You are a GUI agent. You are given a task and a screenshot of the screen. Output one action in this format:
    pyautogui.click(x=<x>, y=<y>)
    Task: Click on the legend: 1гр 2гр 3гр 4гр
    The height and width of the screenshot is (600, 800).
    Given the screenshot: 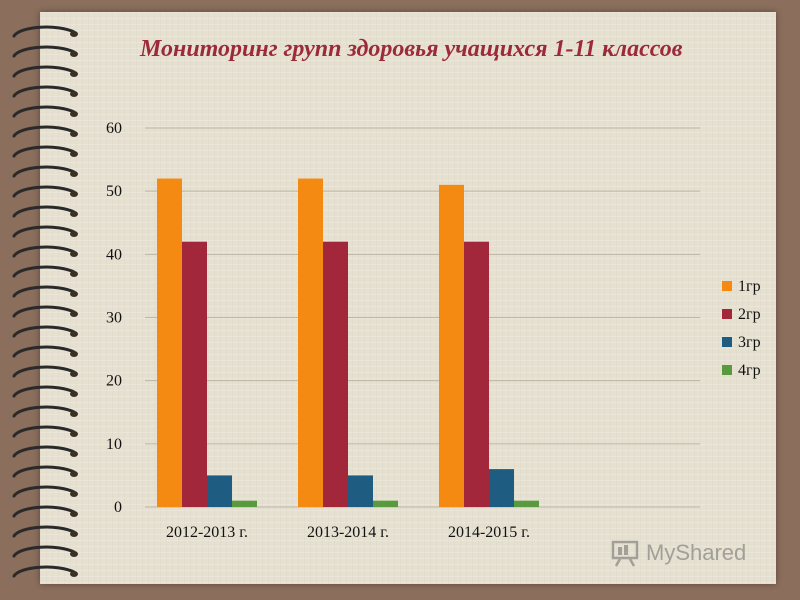 What is the action you would take?
    pyautogui.click(x=741, y=328)
    